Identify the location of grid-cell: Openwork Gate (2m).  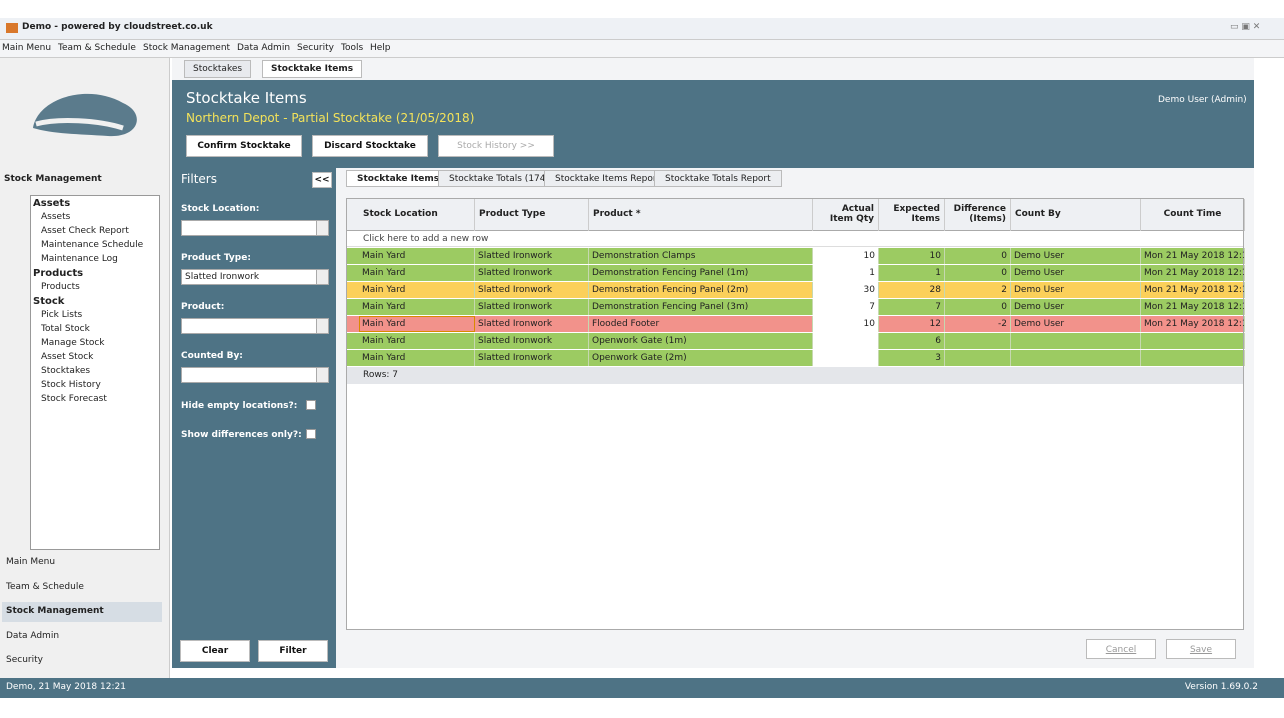
(701, 358).